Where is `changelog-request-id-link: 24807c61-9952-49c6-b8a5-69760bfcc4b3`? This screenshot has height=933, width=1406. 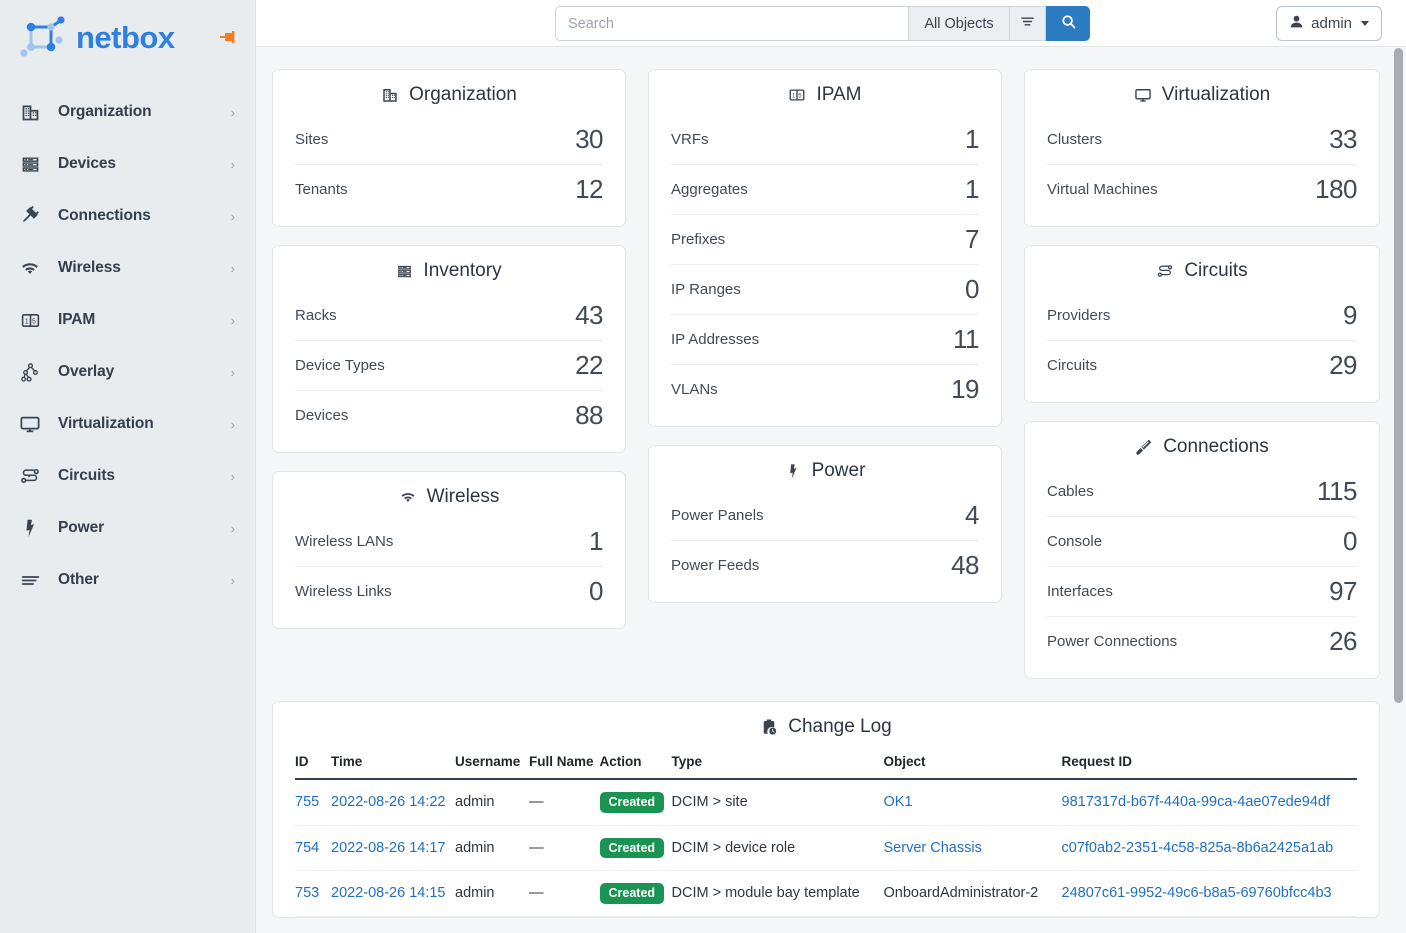 changelog-request-id-link: 24807c61-9952-49c6-b8a5-69760bfcc4b3 is located at coordinates (1196, 893).